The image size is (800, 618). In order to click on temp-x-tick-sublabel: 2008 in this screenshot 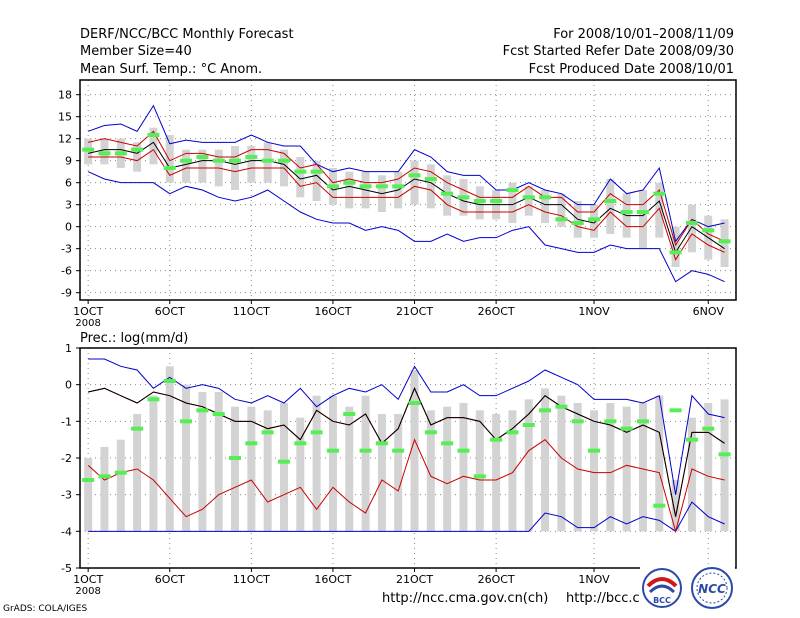, I will do `click(87, 323)`.